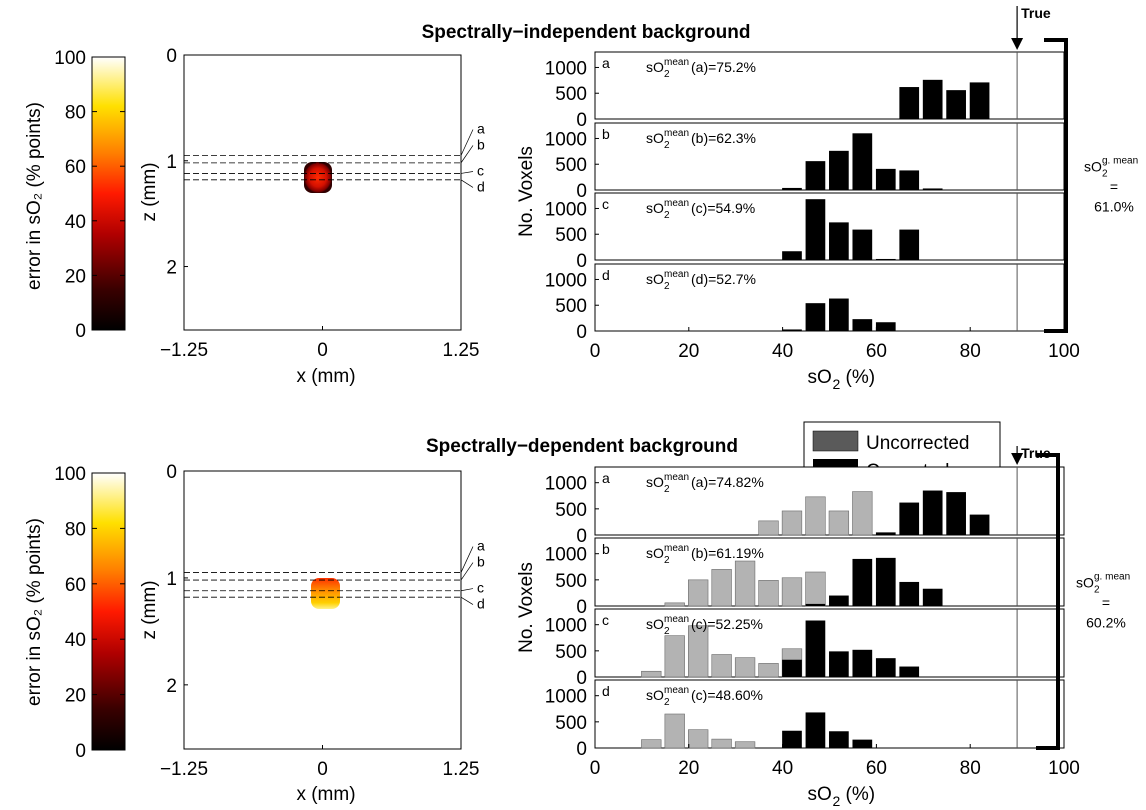 The width and height of the screenshot is (1146, 810). Describe the element at coordinates (320, 203) in the screenshot. I see `heatmap-top-ticks: −1.25 0 1.25 0 1 2` at that location.